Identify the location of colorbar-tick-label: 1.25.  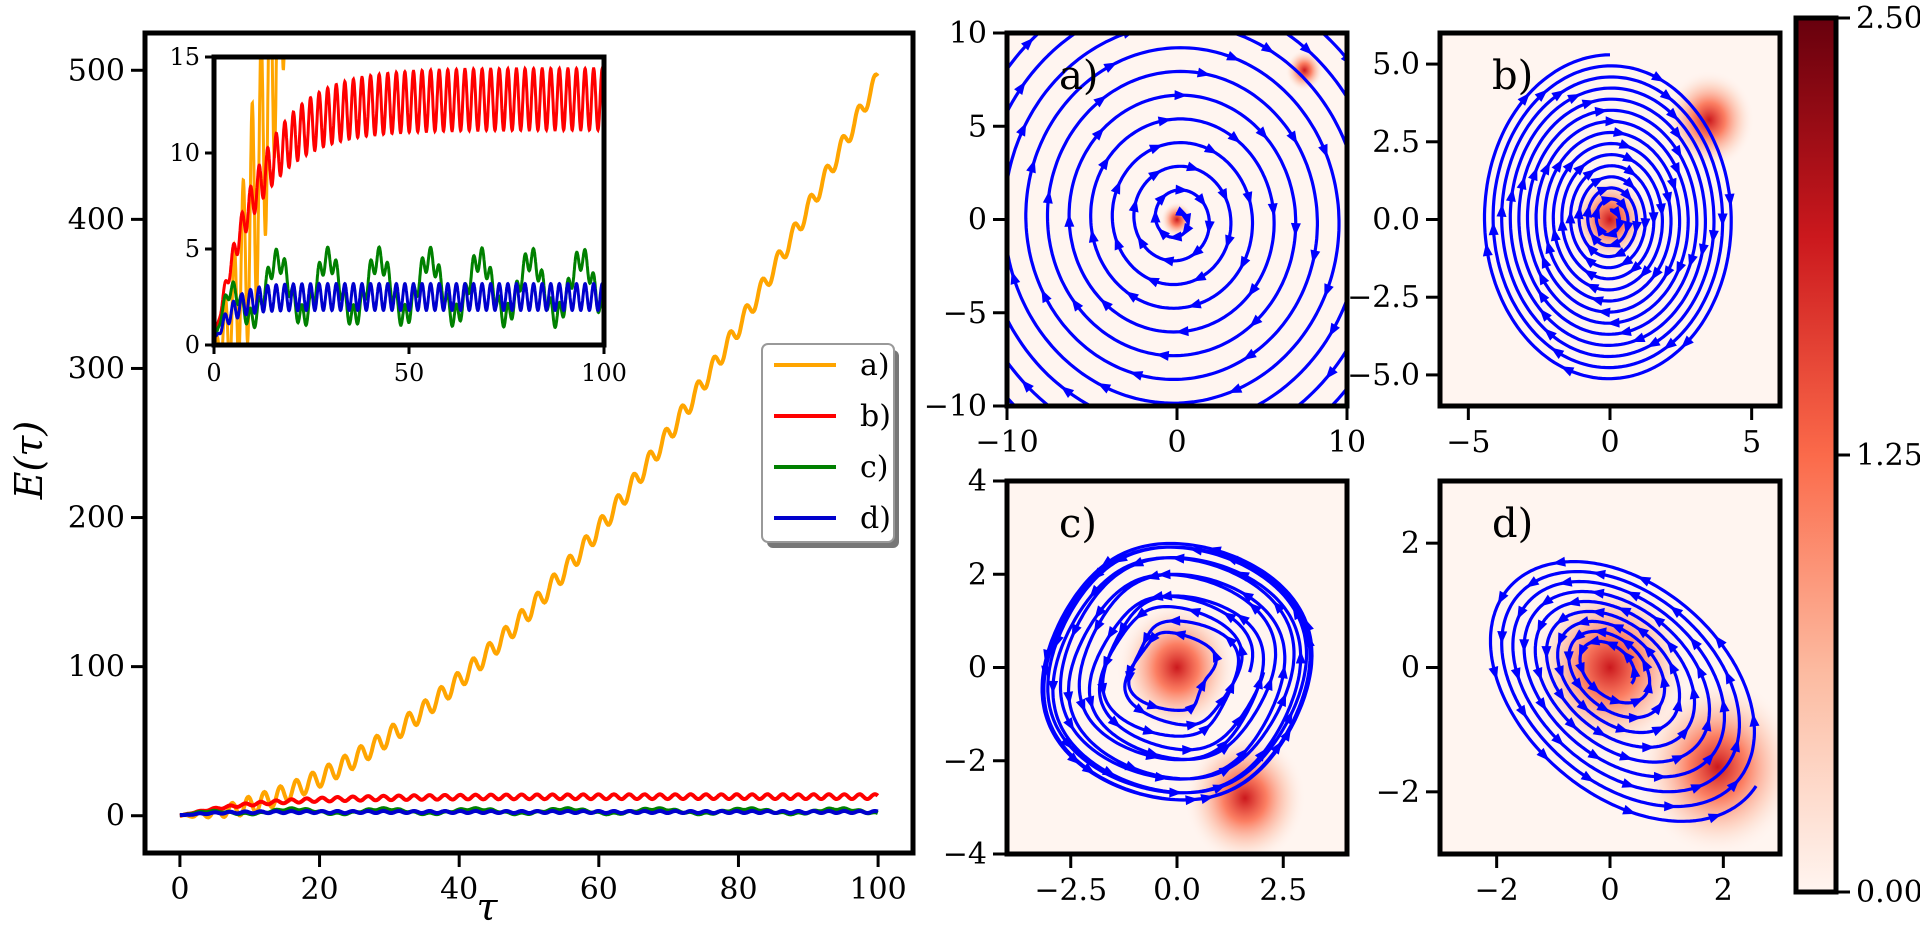
(1888, 455).